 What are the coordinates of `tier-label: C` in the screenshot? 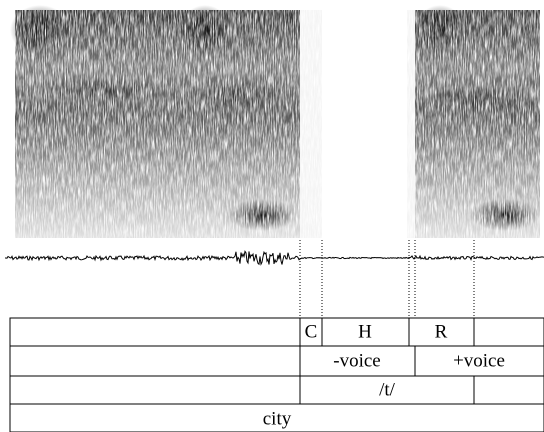 It's located at (311, 331).